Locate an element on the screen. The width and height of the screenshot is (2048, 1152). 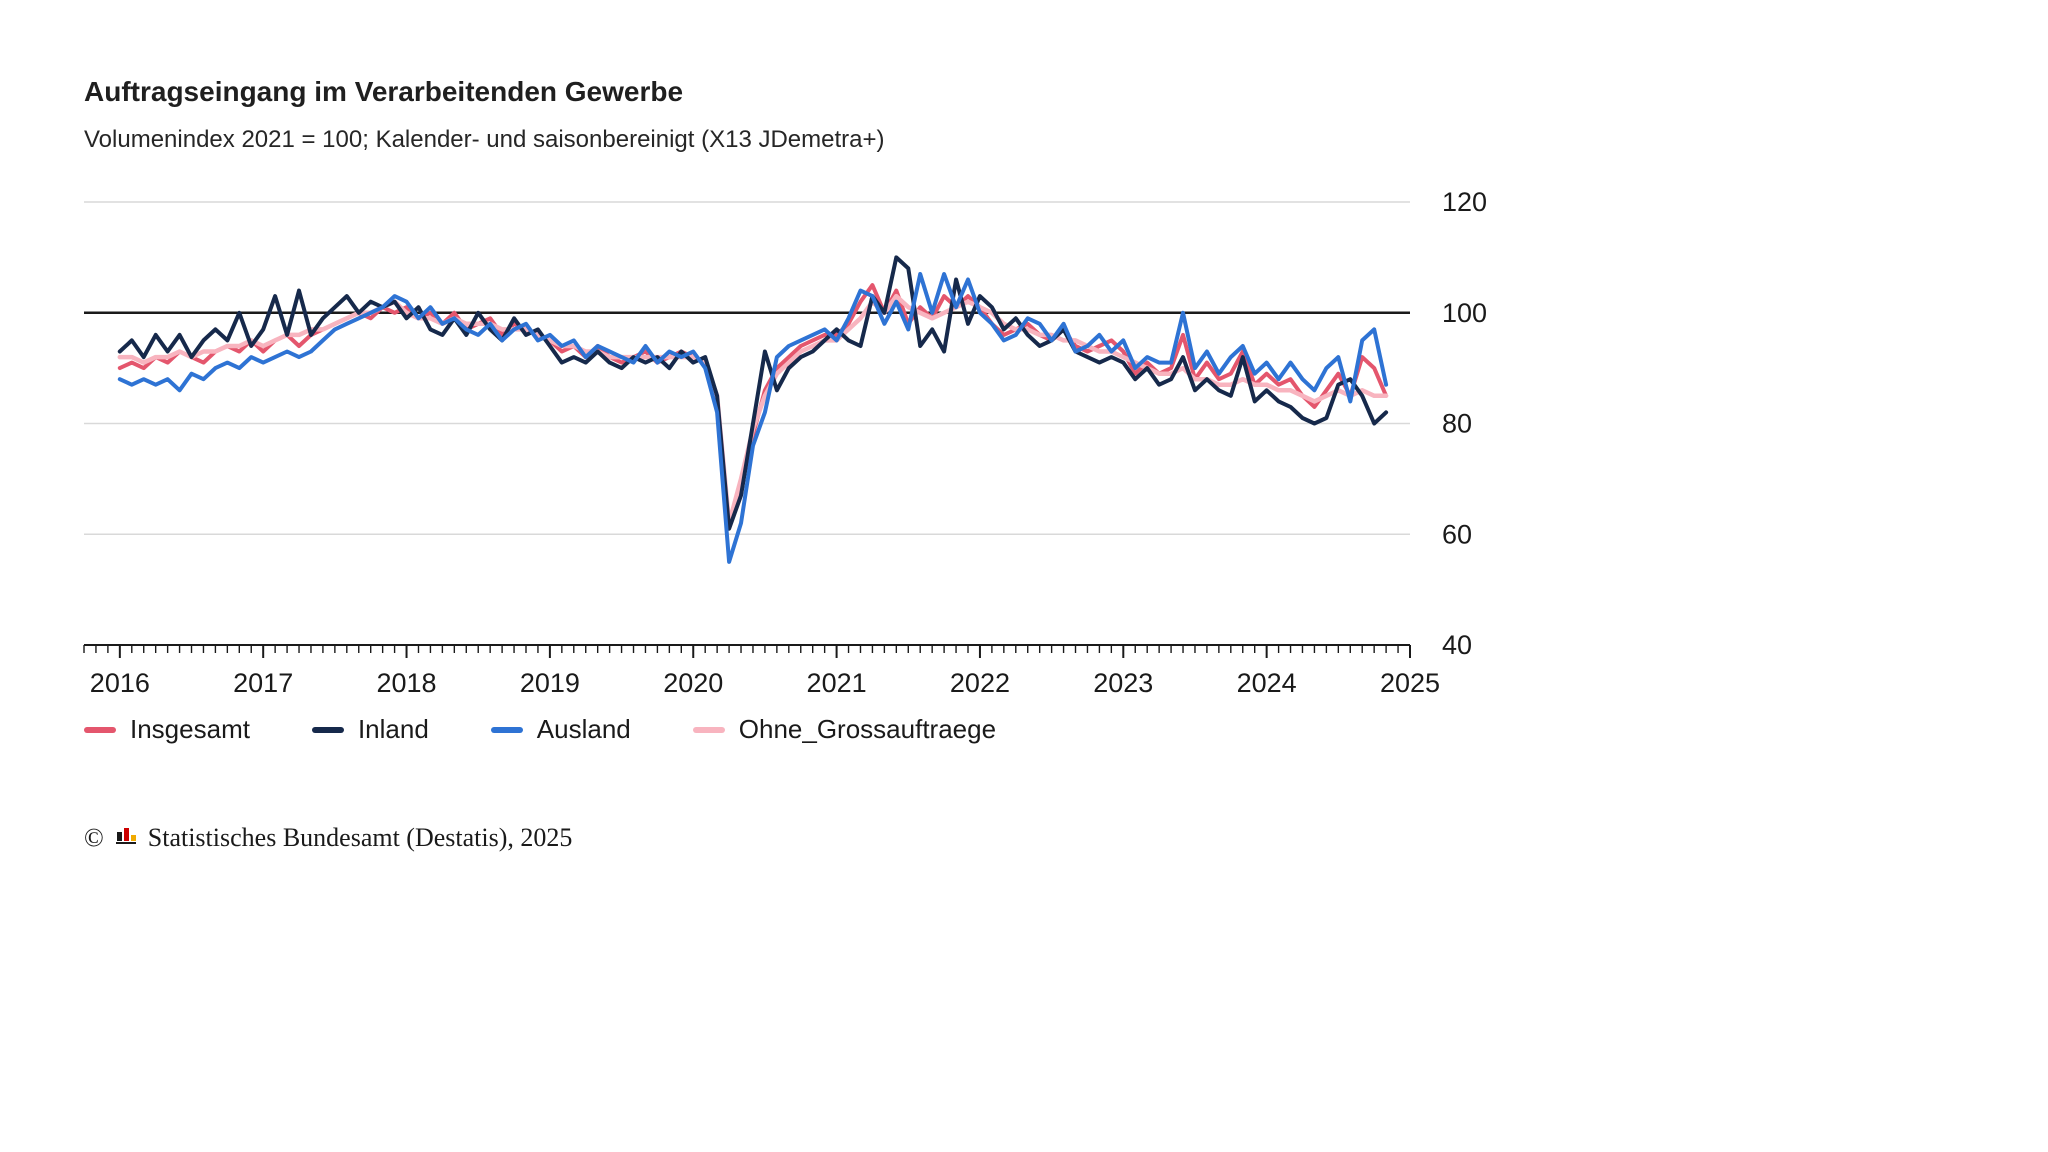
y-axis-label: 60 is located at coordinates (1457, 534).